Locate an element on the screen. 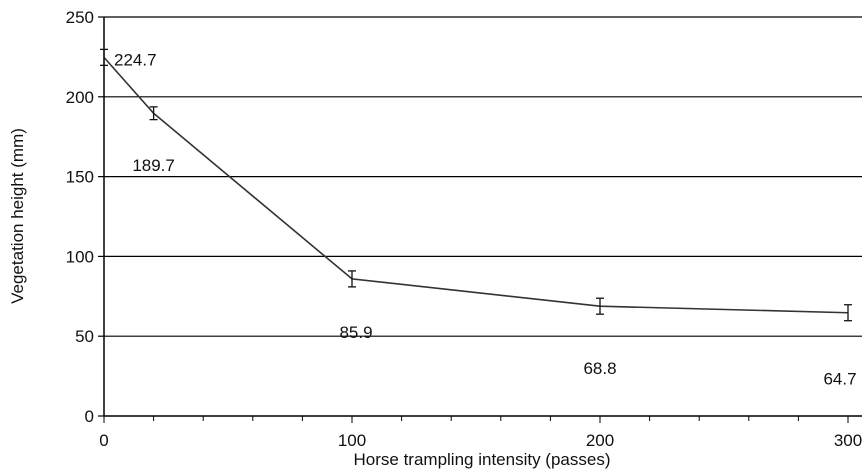 This screenshot has height=472, width=867. y-tick-label-150: 150 is located at coordinates (80, 177).